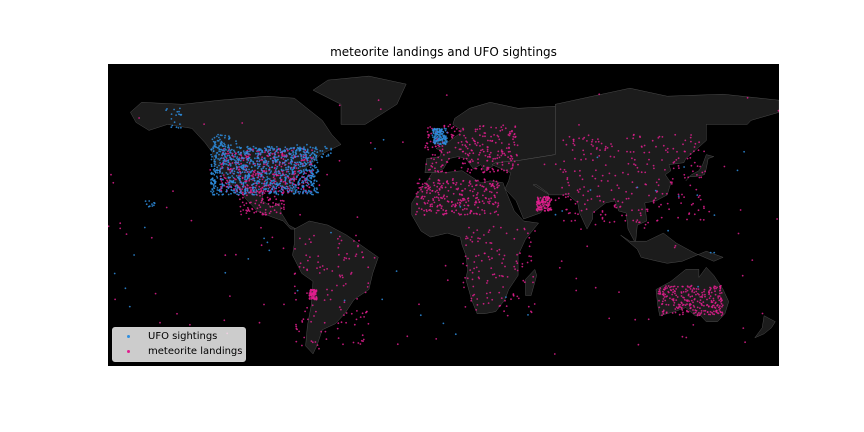 This screenshot has width=864, height=432. What do you see at coordinates (183, 336) in the screenshot?
I see `legend-label-ufo: UFO sightings` at bounding box center [183, 336].